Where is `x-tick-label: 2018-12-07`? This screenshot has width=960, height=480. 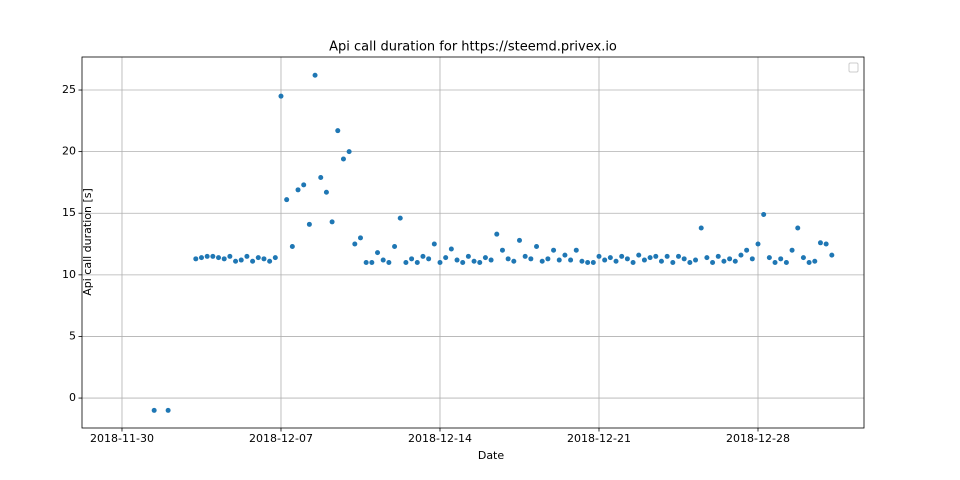
x-tick-label: 2018-12-07 is located at coordinates (281, 438).